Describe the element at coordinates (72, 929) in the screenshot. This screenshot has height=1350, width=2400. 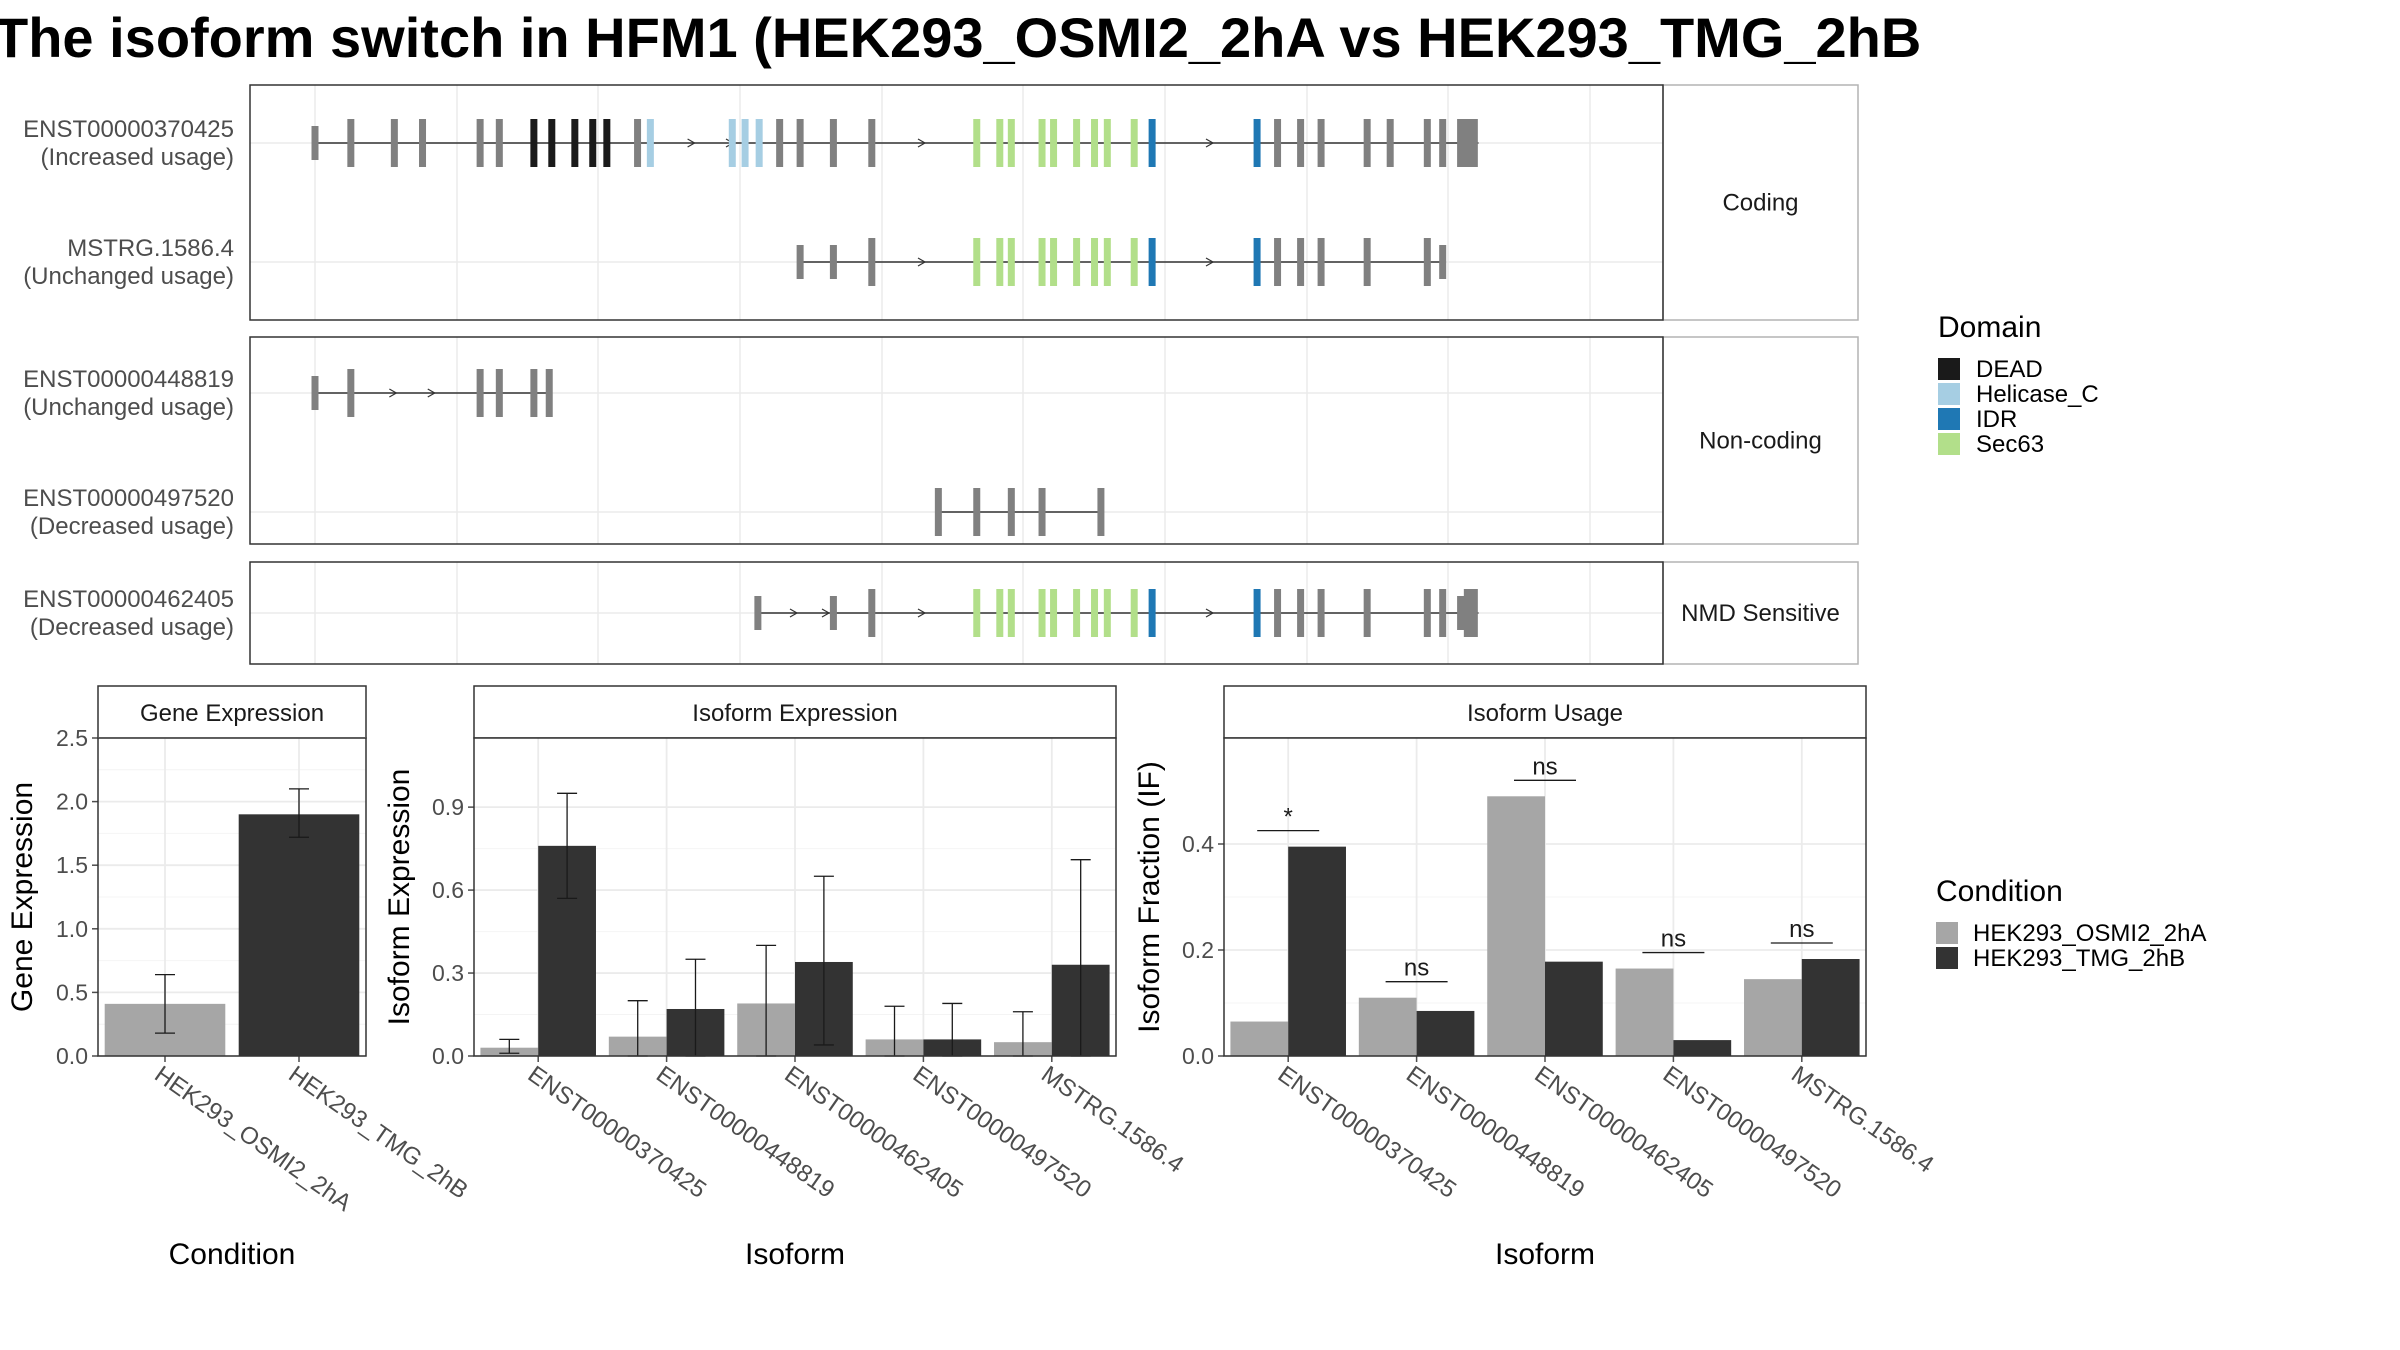
I see `y-tick-label: 1.0` at that location.